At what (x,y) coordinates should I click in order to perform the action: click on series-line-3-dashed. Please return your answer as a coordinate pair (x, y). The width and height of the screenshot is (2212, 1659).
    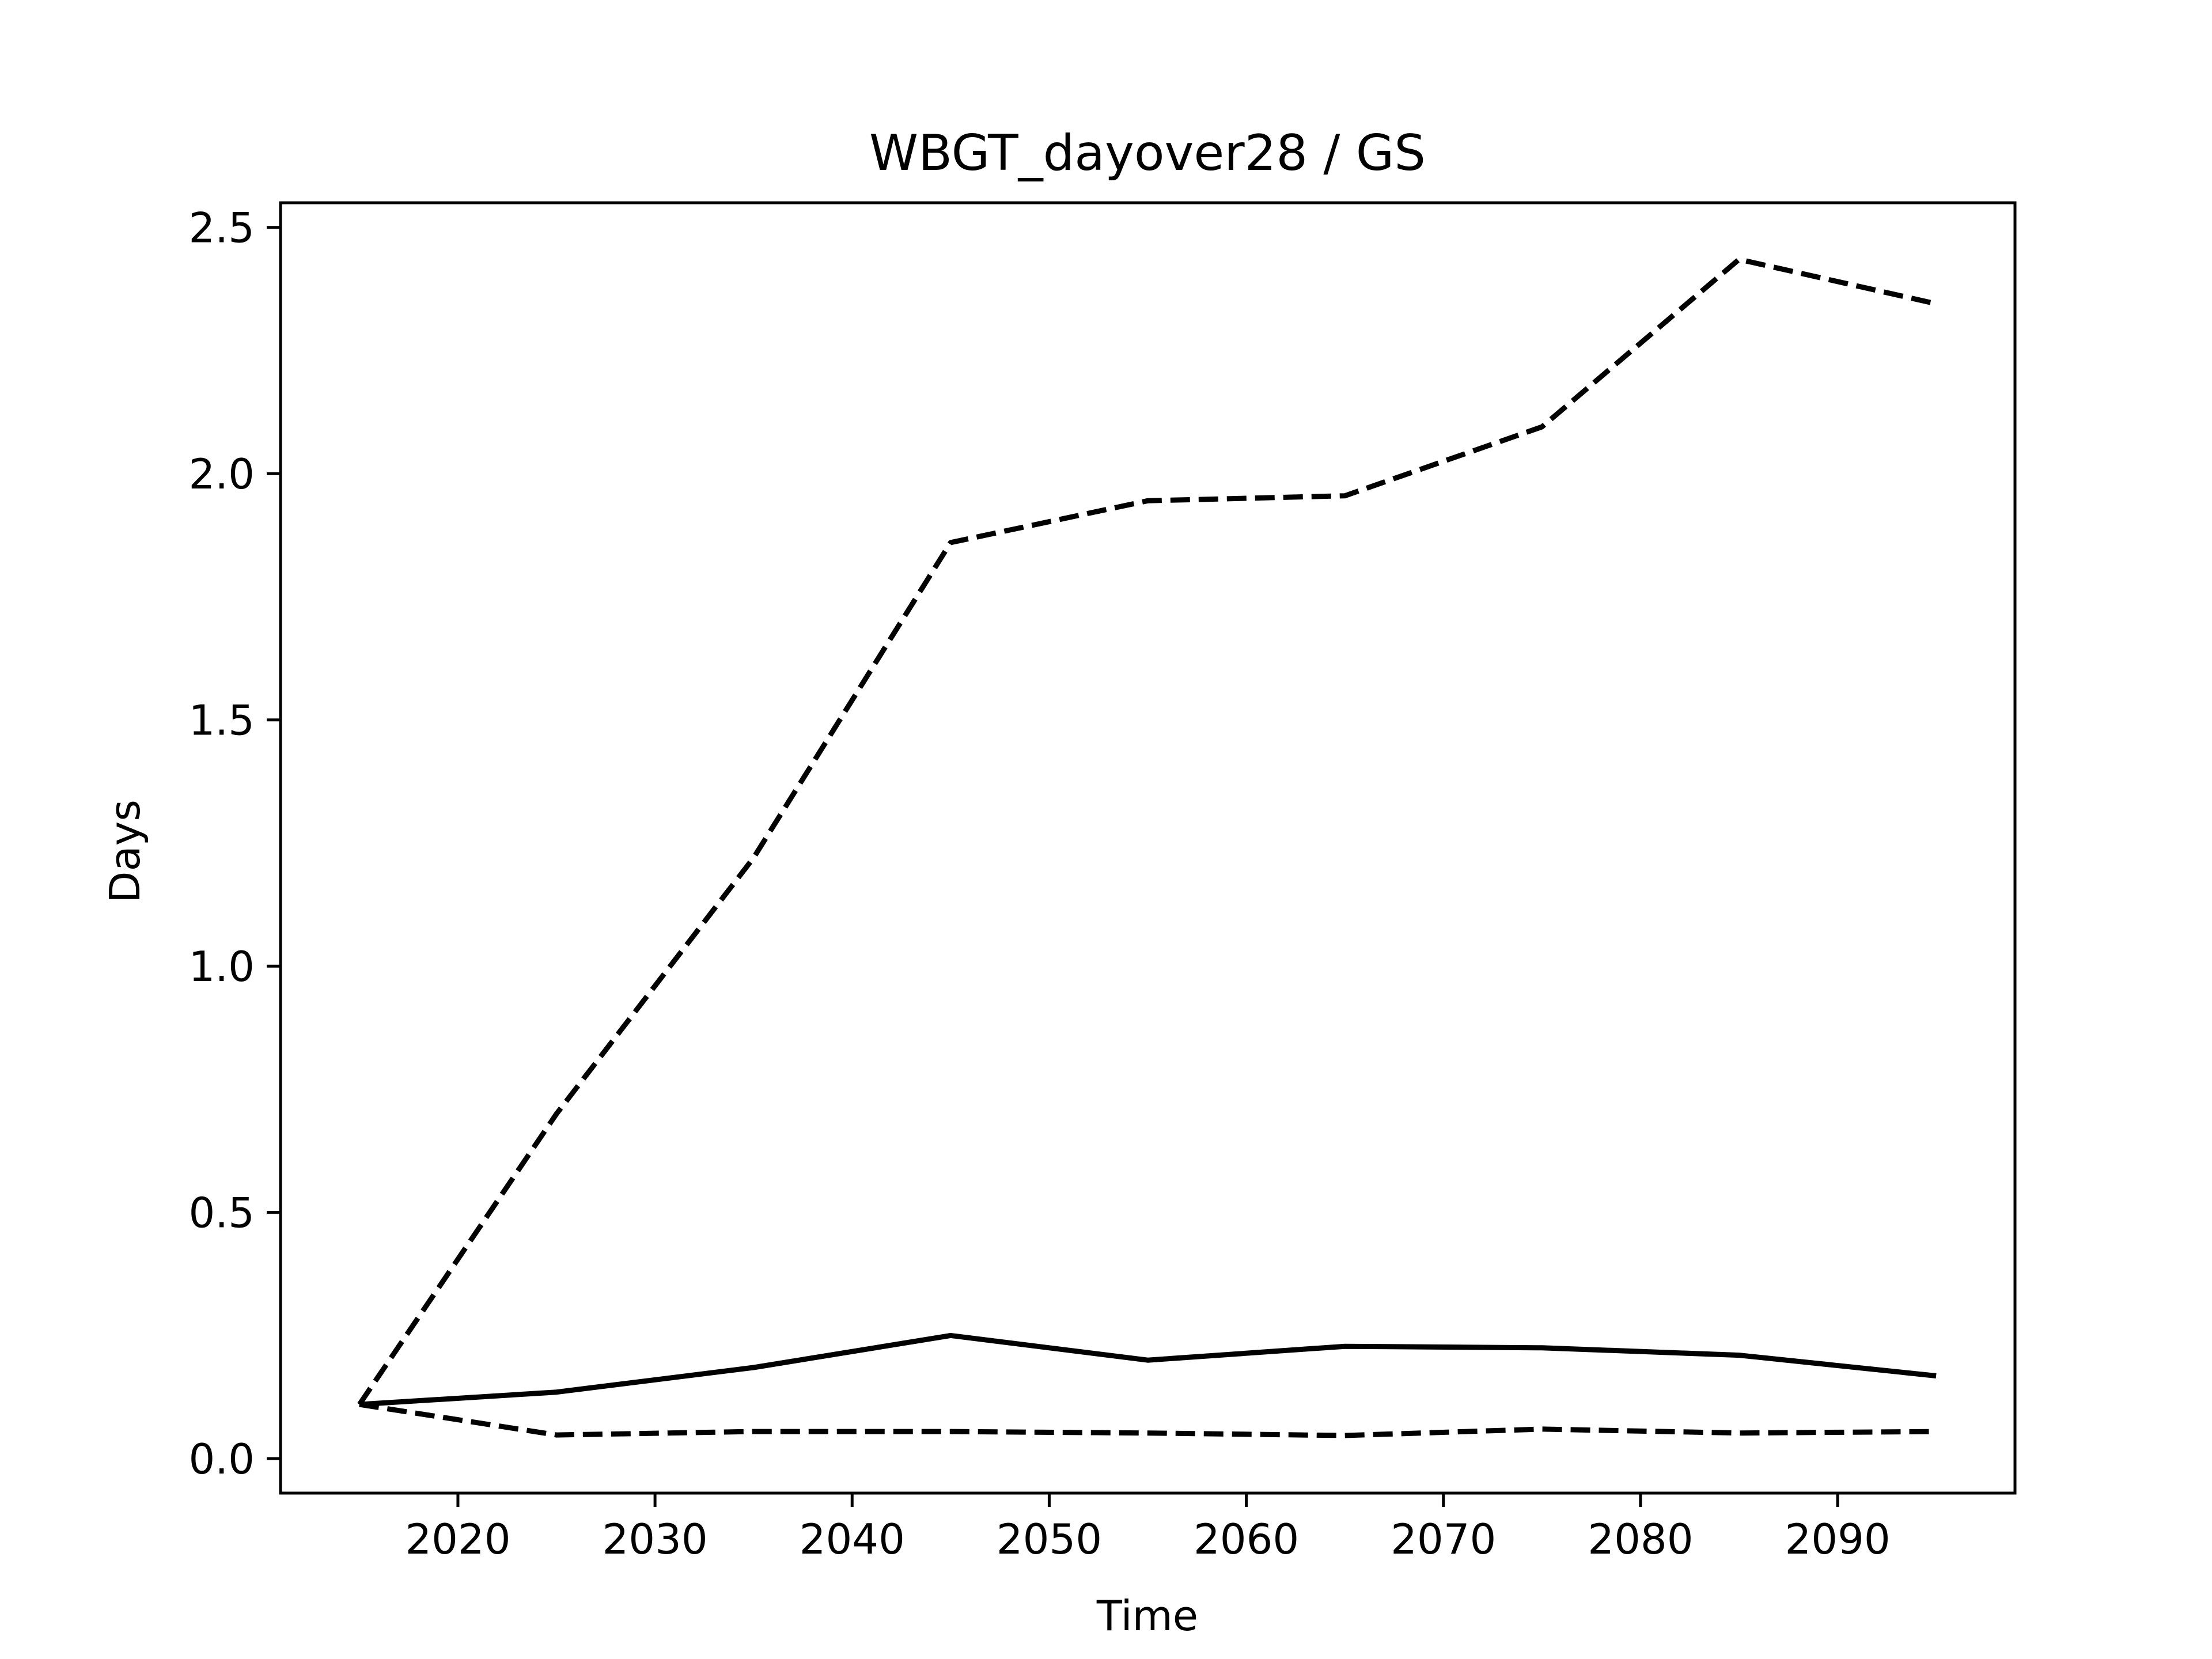
    Looking at the image, I should click on (1148, 1420).